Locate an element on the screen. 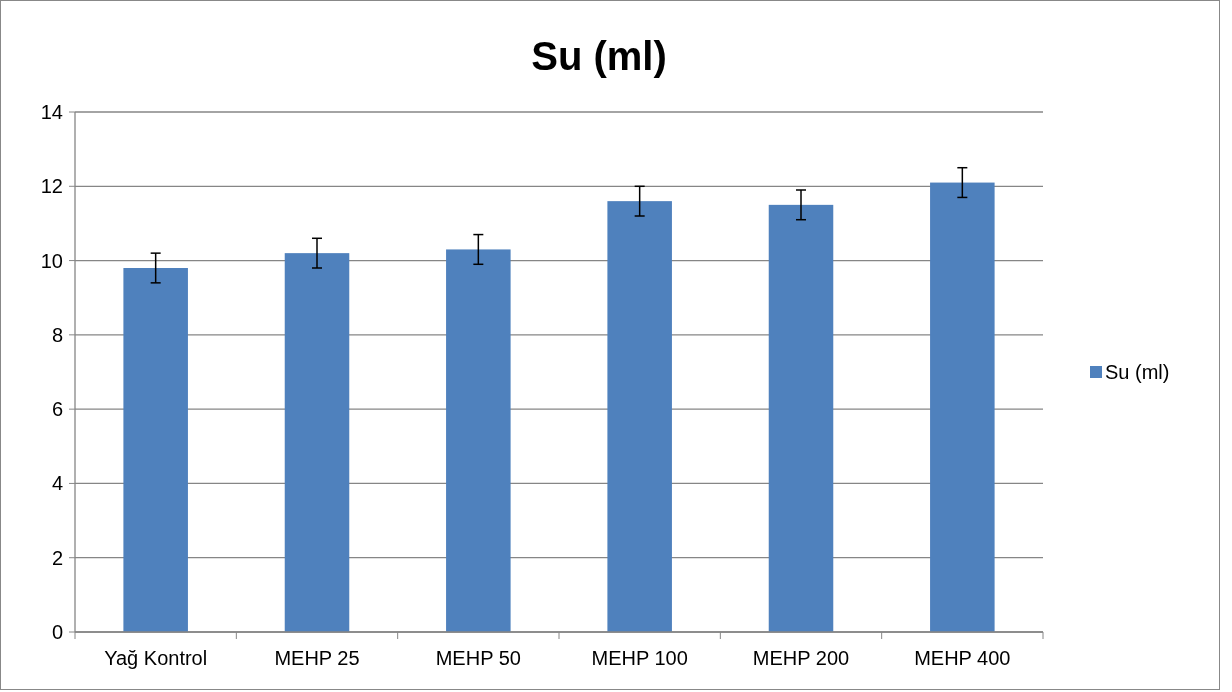  legend-label: Su (ml) is located at coordinates (1137, 372).